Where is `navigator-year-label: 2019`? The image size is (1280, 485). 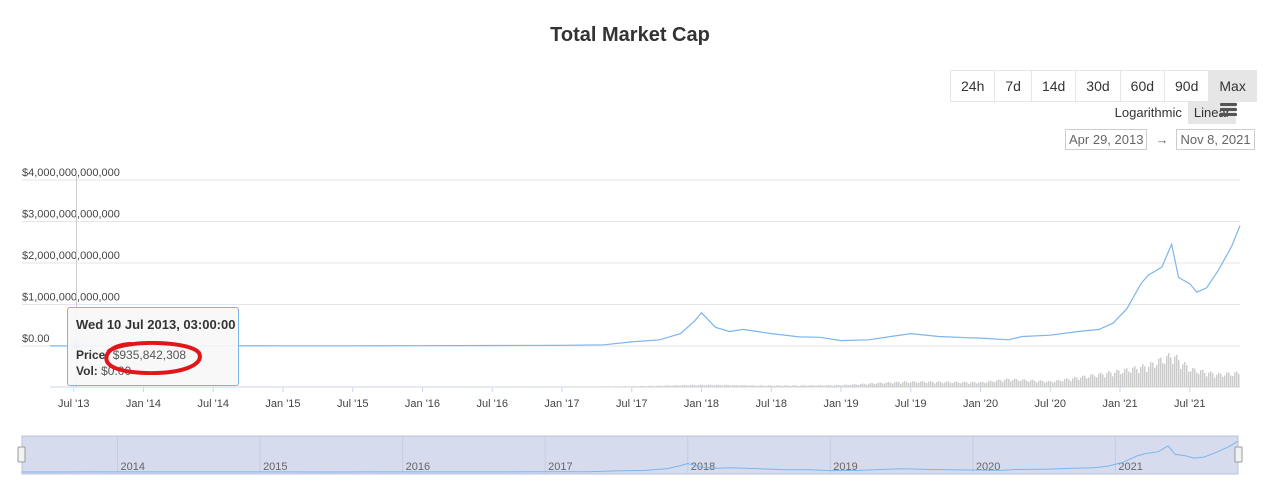 navigator-year-label: 2019 is located at coordinates (845, 467).